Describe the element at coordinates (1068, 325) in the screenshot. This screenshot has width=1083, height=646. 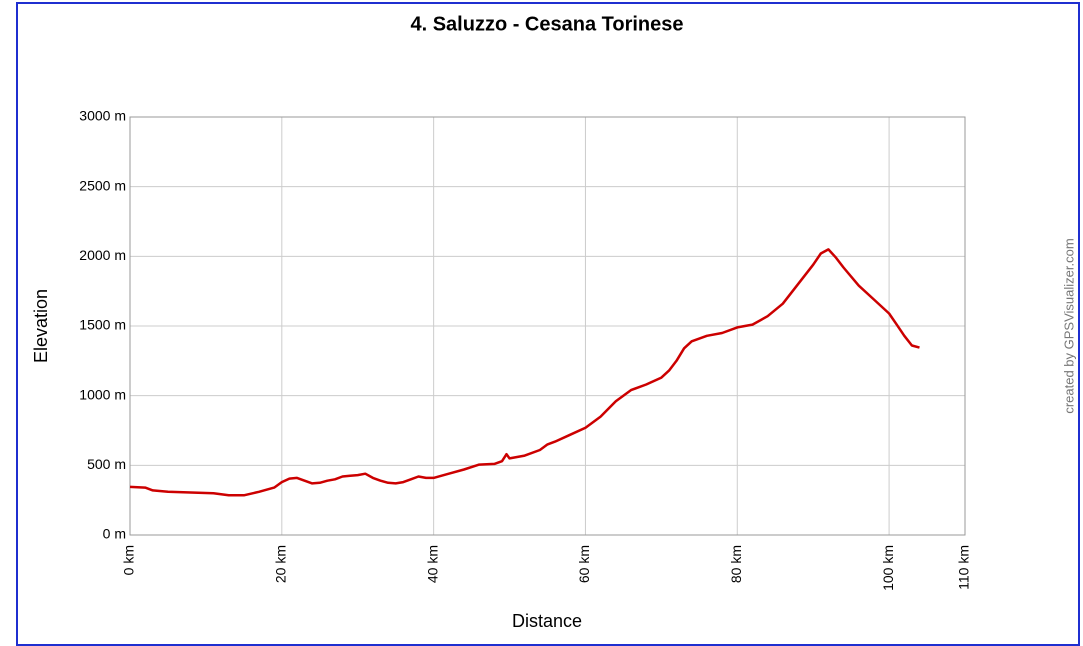
I see `credit: created by GPSVisualizer.com` at that location.